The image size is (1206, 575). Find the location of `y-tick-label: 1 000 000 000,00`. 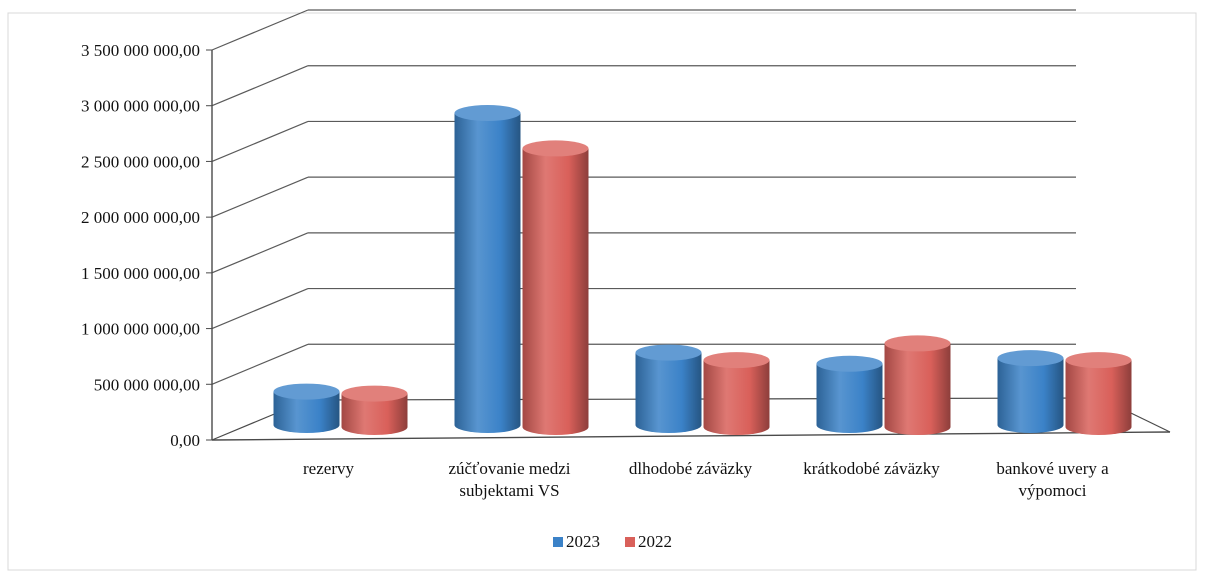

y-tick-label: 1 000 000 000,00 is located at coordinates (140, 329).